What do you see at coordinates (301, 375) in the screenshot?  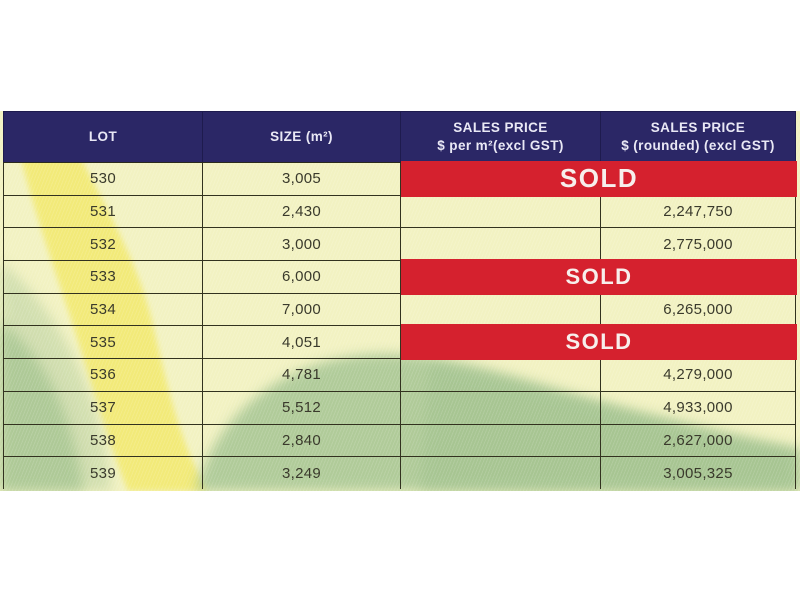 I see `size-cell: 4,781` at bounding box center [301, 375].